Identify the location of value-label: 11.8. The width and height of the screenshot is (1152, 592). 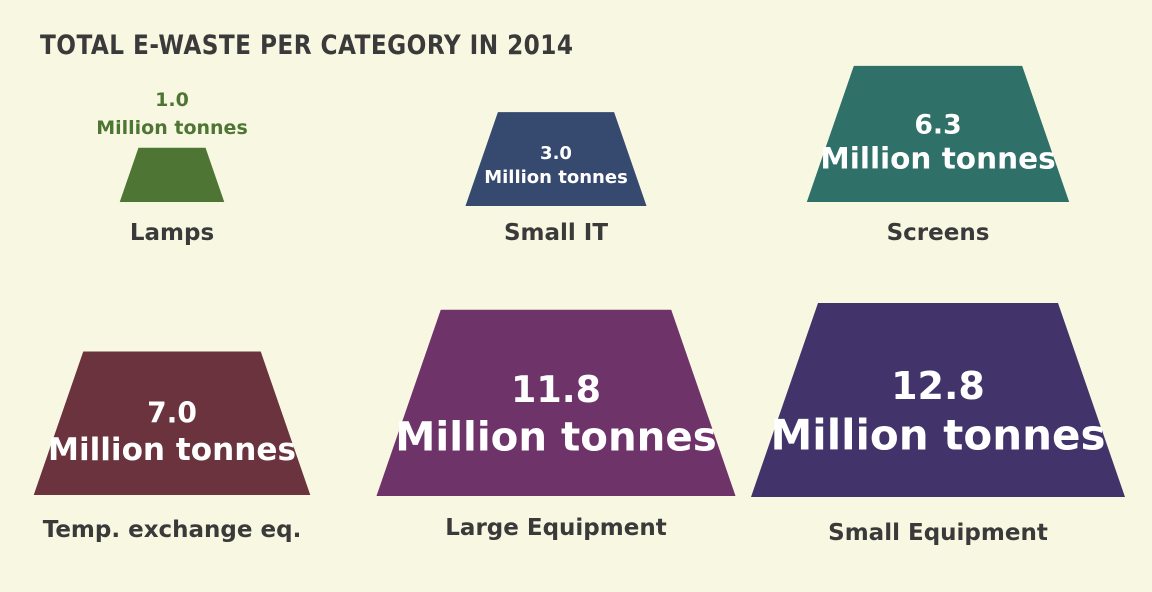
(556, 389).